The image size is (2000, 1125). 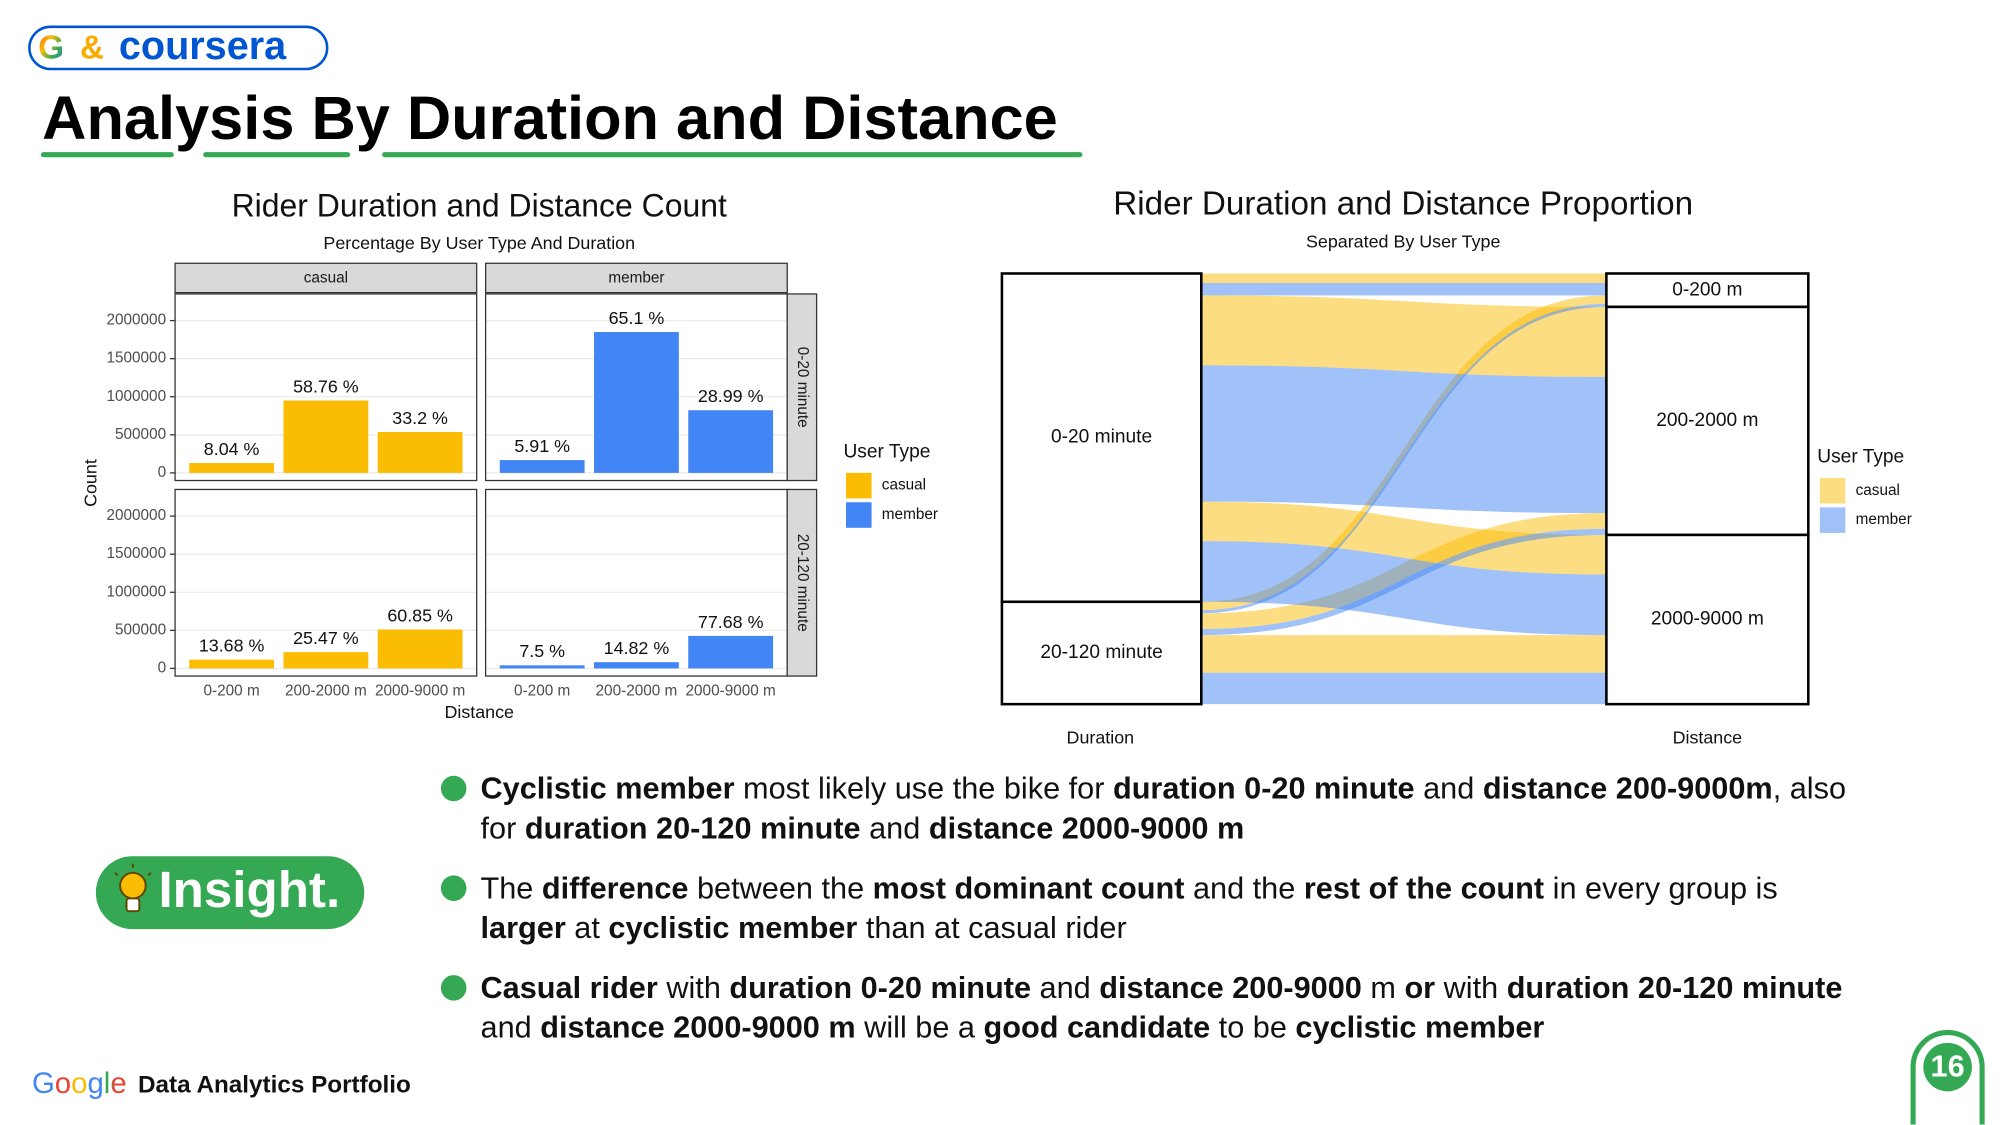 What do you see at coordinates (1661, 889) in the screenshot?
I see `insight-text: in every group is` at bounding box center [1661, 889].